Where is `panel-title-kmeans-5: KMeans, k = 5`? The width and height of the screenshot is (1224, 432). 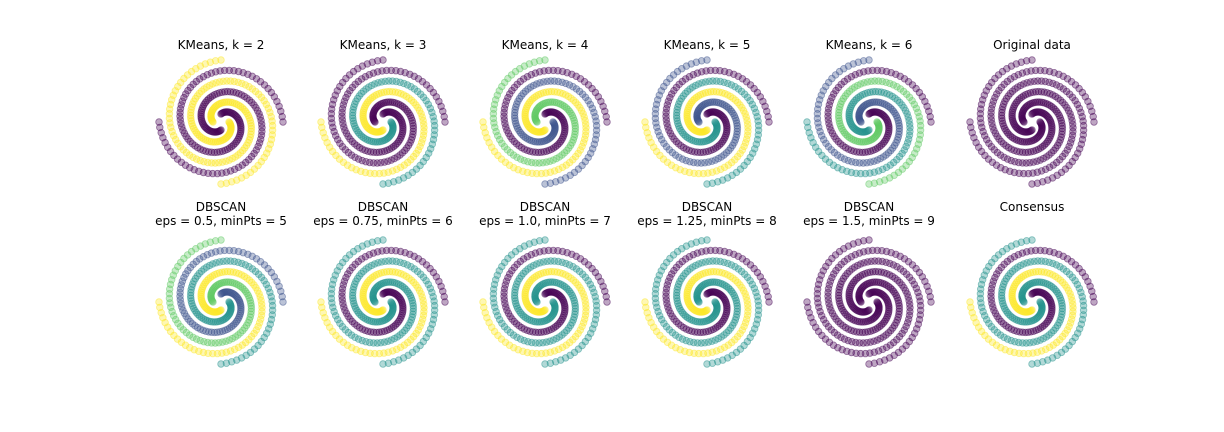 panel-title-kmeans-5: KMeans, k = 5 is located at coordinates (707, 45).